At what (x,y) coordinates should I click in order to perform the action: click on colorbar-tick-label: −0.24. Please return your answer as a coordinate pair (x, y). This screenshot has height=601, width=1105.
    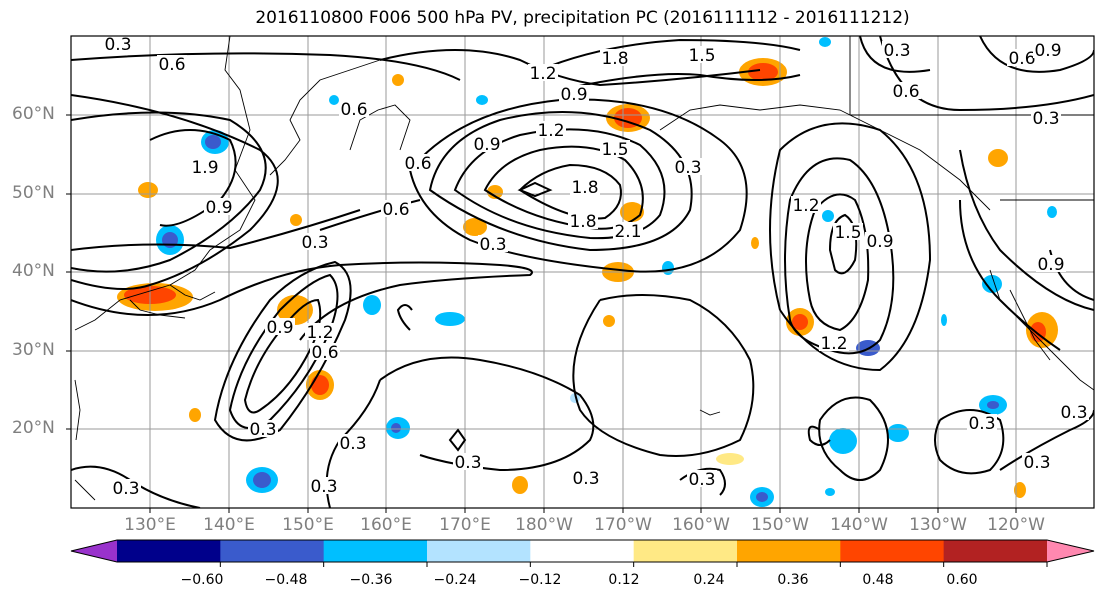
    Looking at the image, I should click on (455, 580).